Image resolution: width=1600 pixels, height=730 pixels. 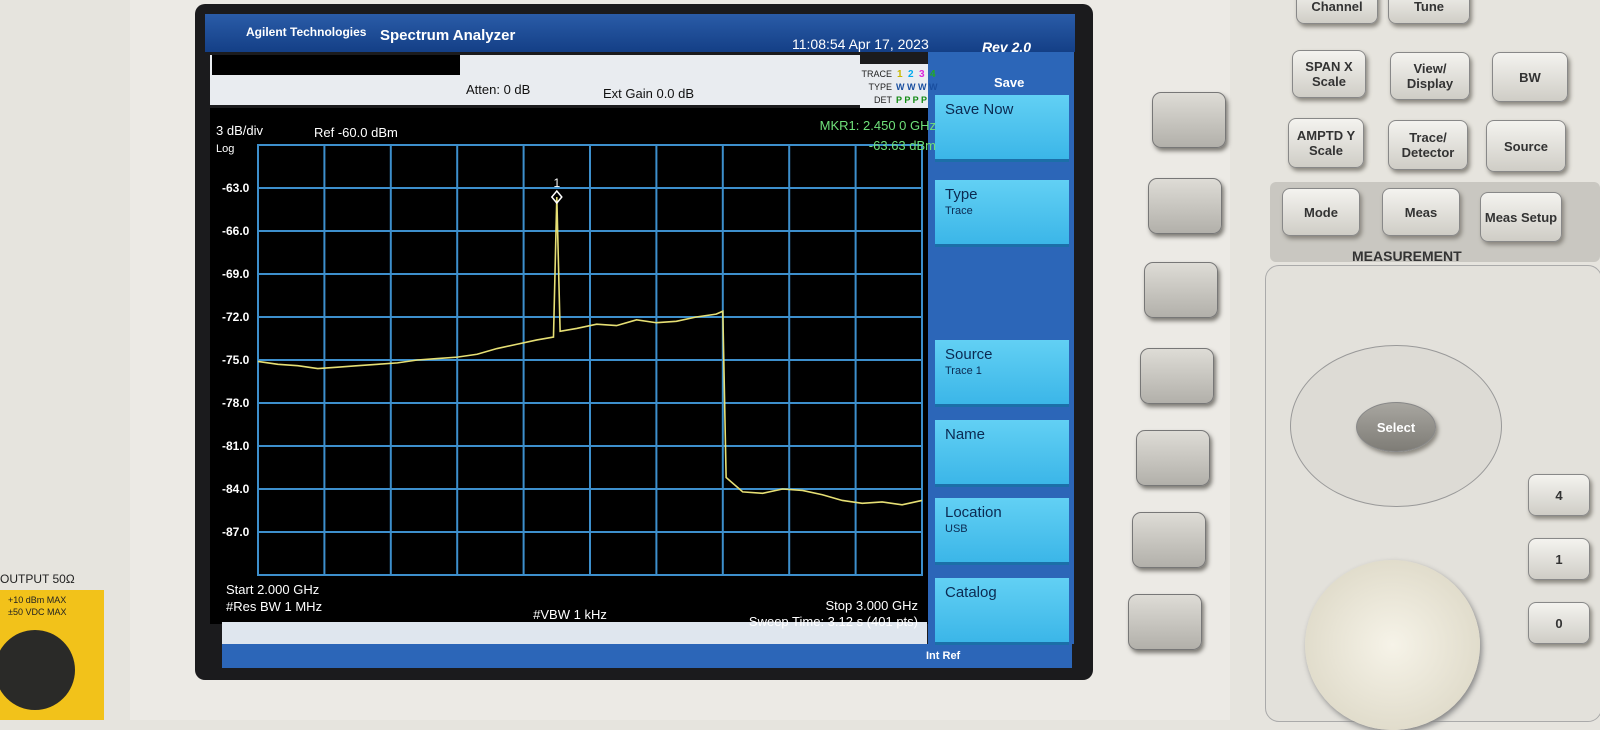 I want to click on trace-box, so click(x=900, y=86).